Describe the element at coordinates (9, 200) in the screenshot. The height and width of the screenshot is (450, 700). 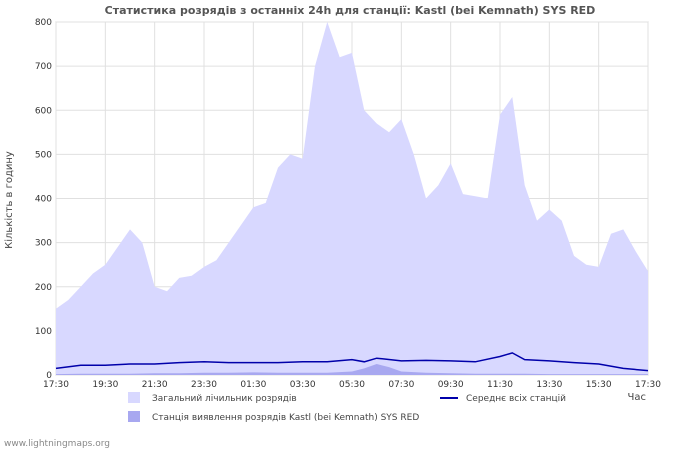
I see `y-axis-label: Кількість в годину` at that location.